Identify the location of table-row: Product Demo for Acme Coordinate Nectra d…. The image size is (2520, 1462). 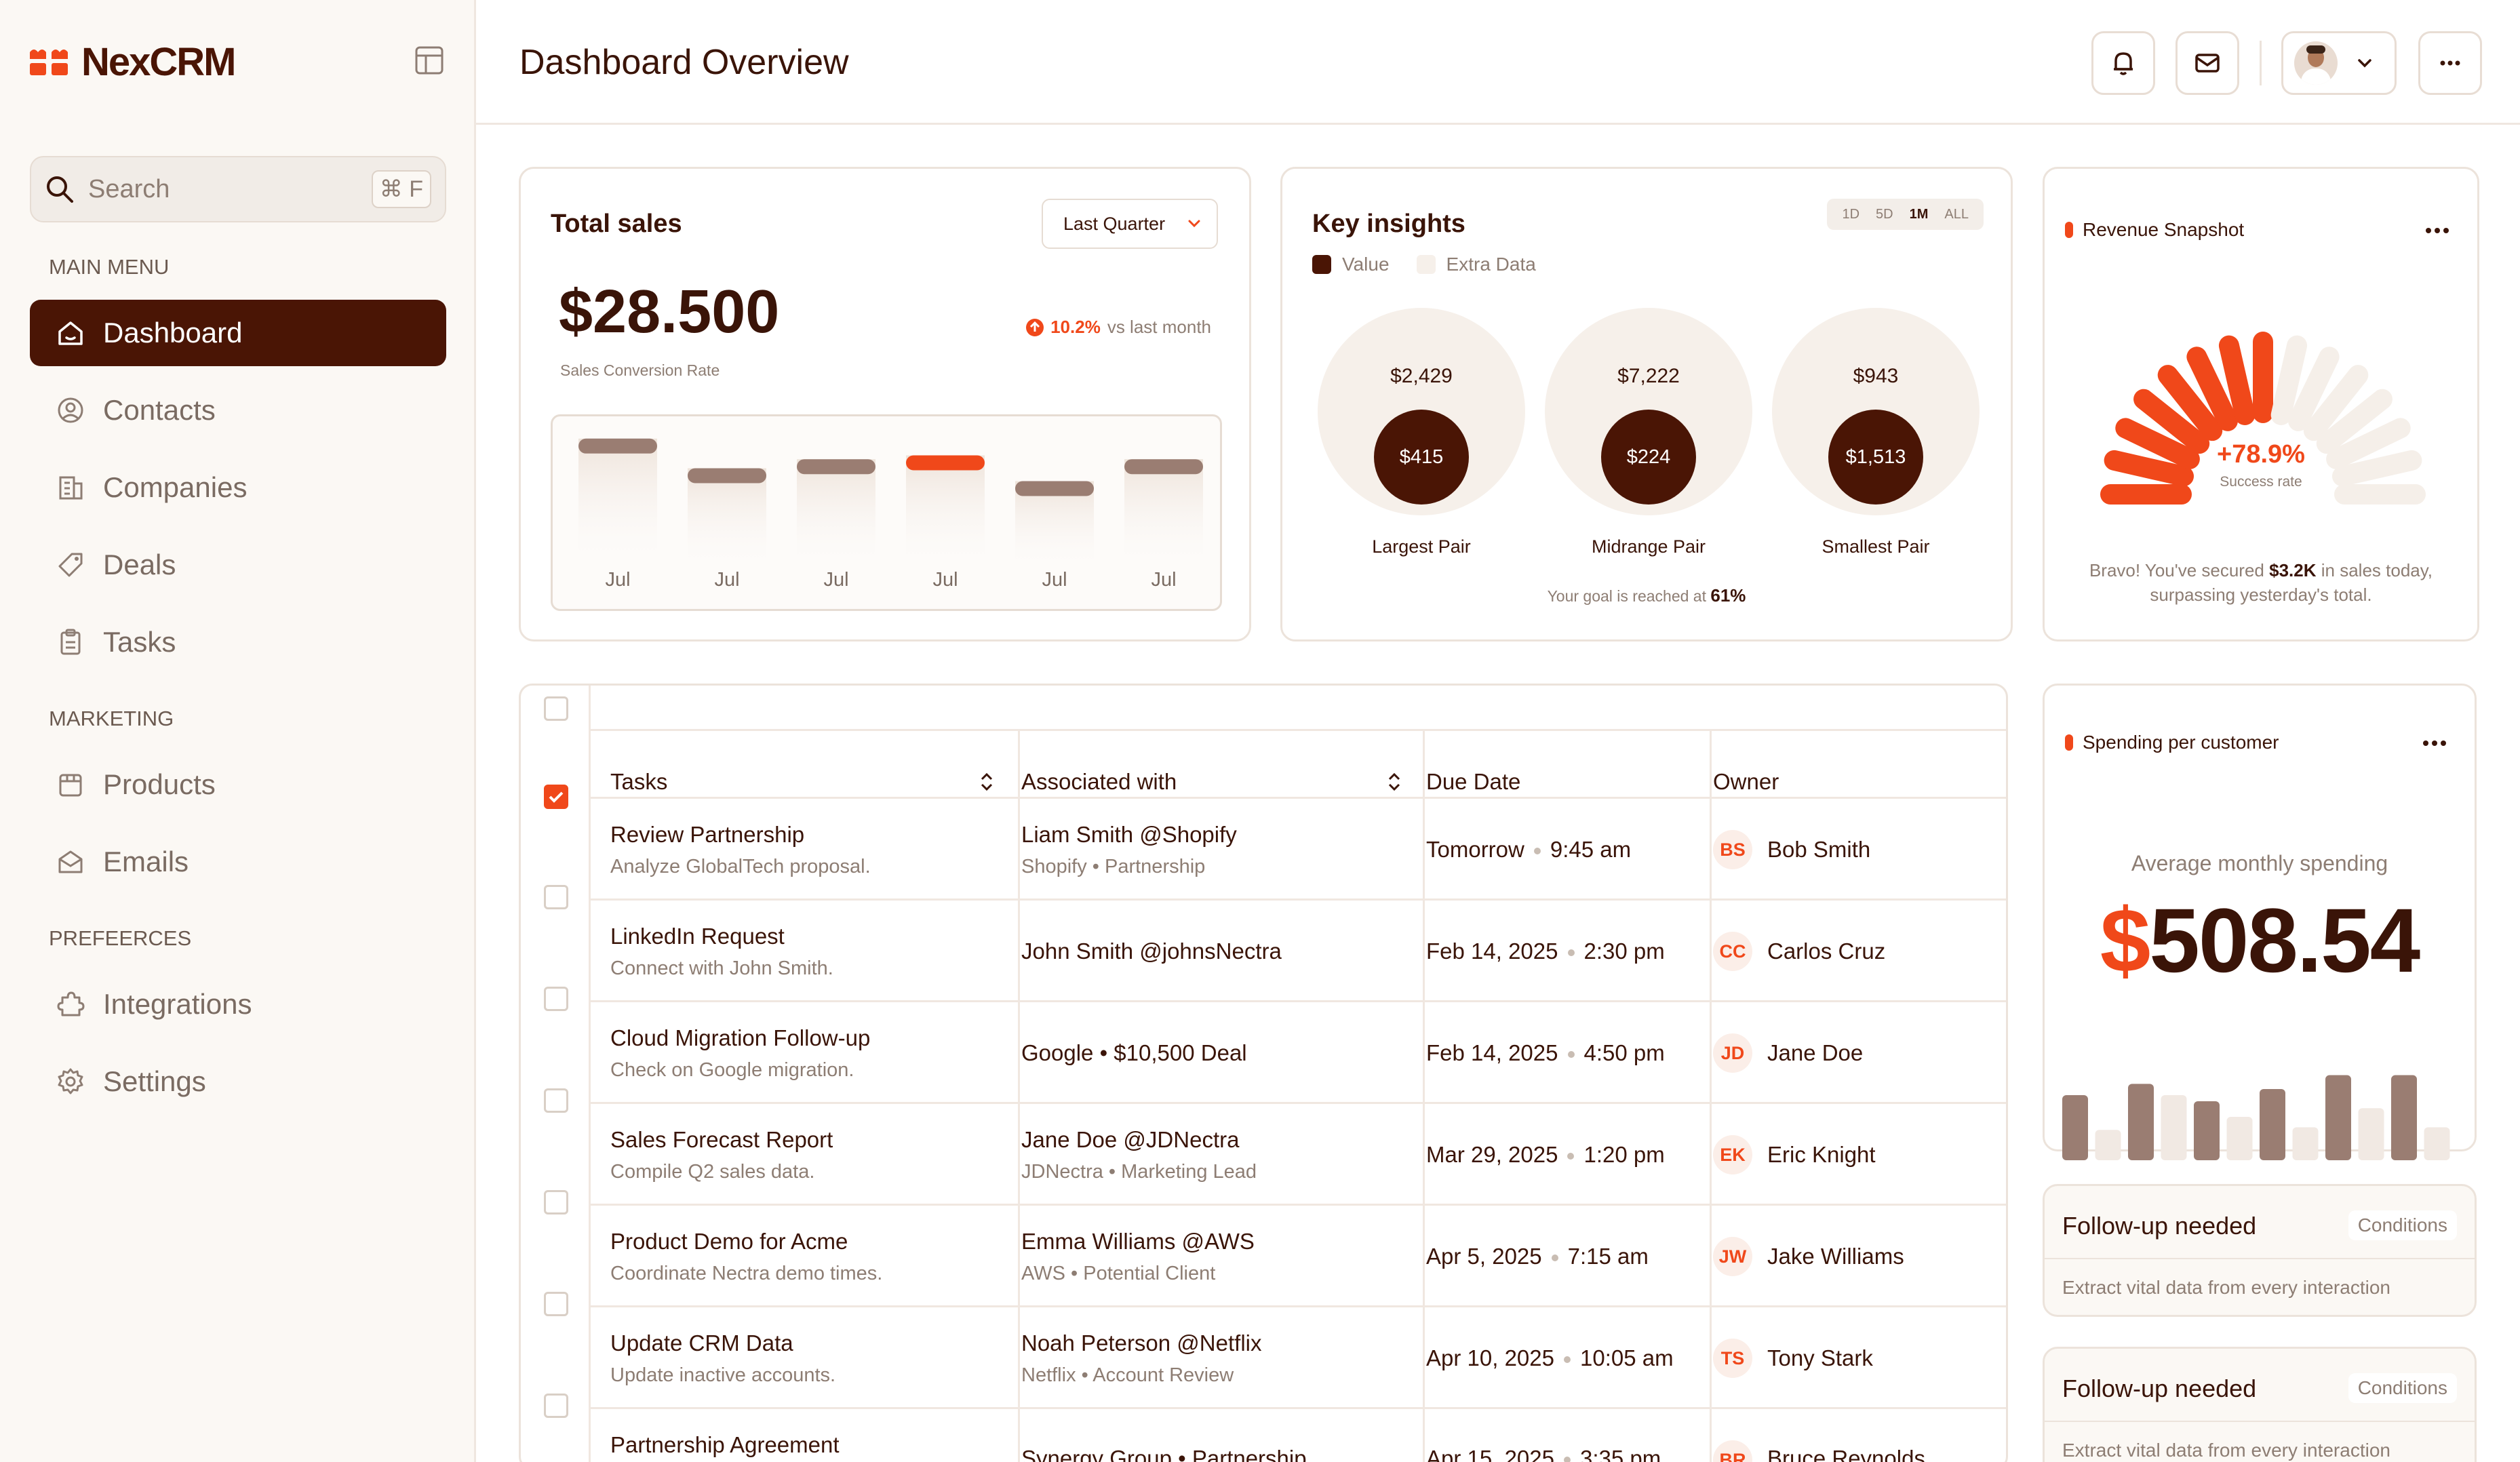
(1298, 1254).